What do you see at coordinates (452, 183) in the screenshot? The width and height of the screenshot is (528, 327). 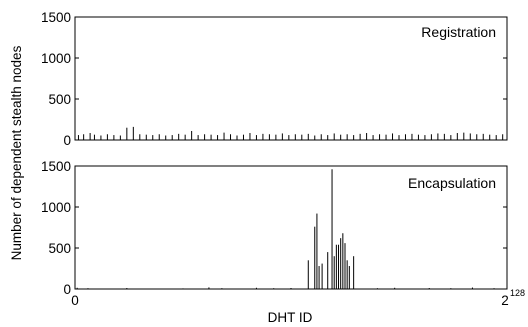 I see `encapsulation-label: Encapsulation` at bounding box center [452, 183].